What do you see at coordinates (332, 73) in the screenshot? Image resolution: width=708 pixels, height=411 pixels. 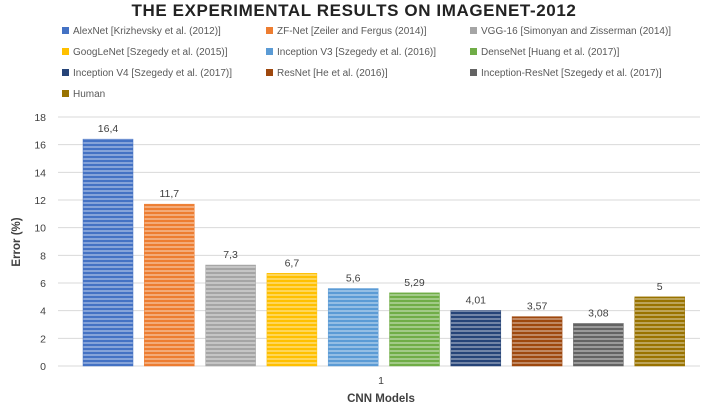 I see `legend-label: ResNet [He et al. (2016)]` at bounding box center [332, 73].